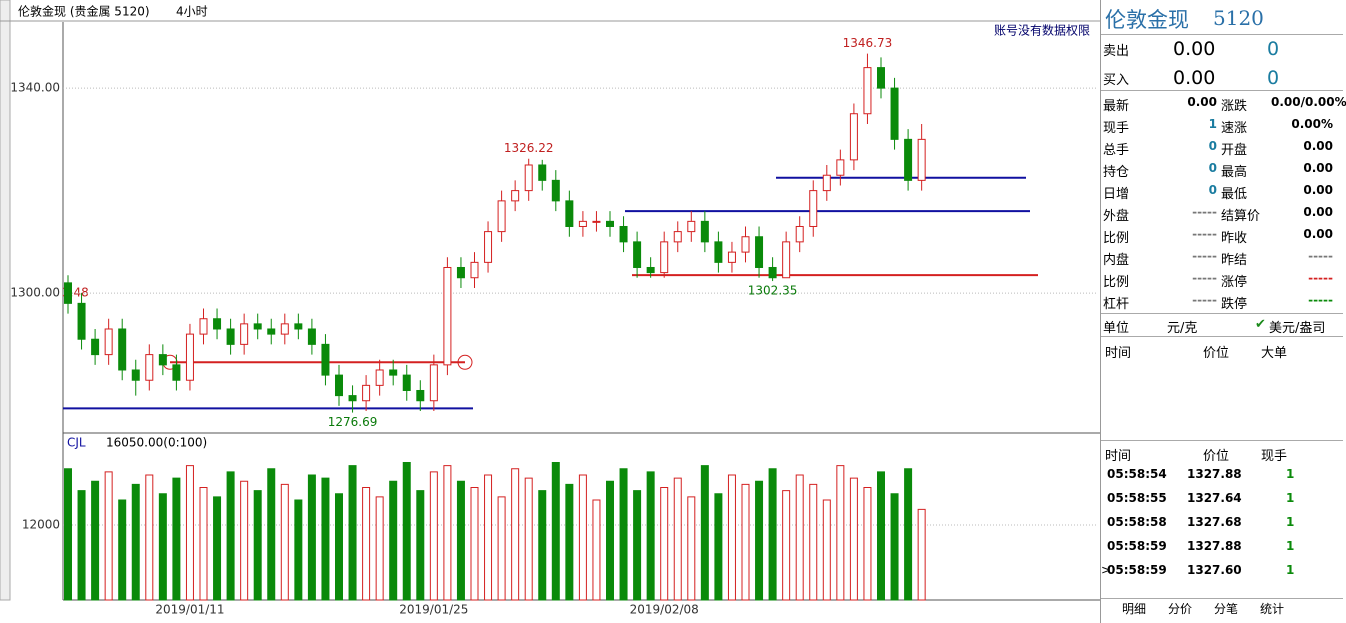  I want to click on field-value: 0.00/0.00%, so click(1308, 102).